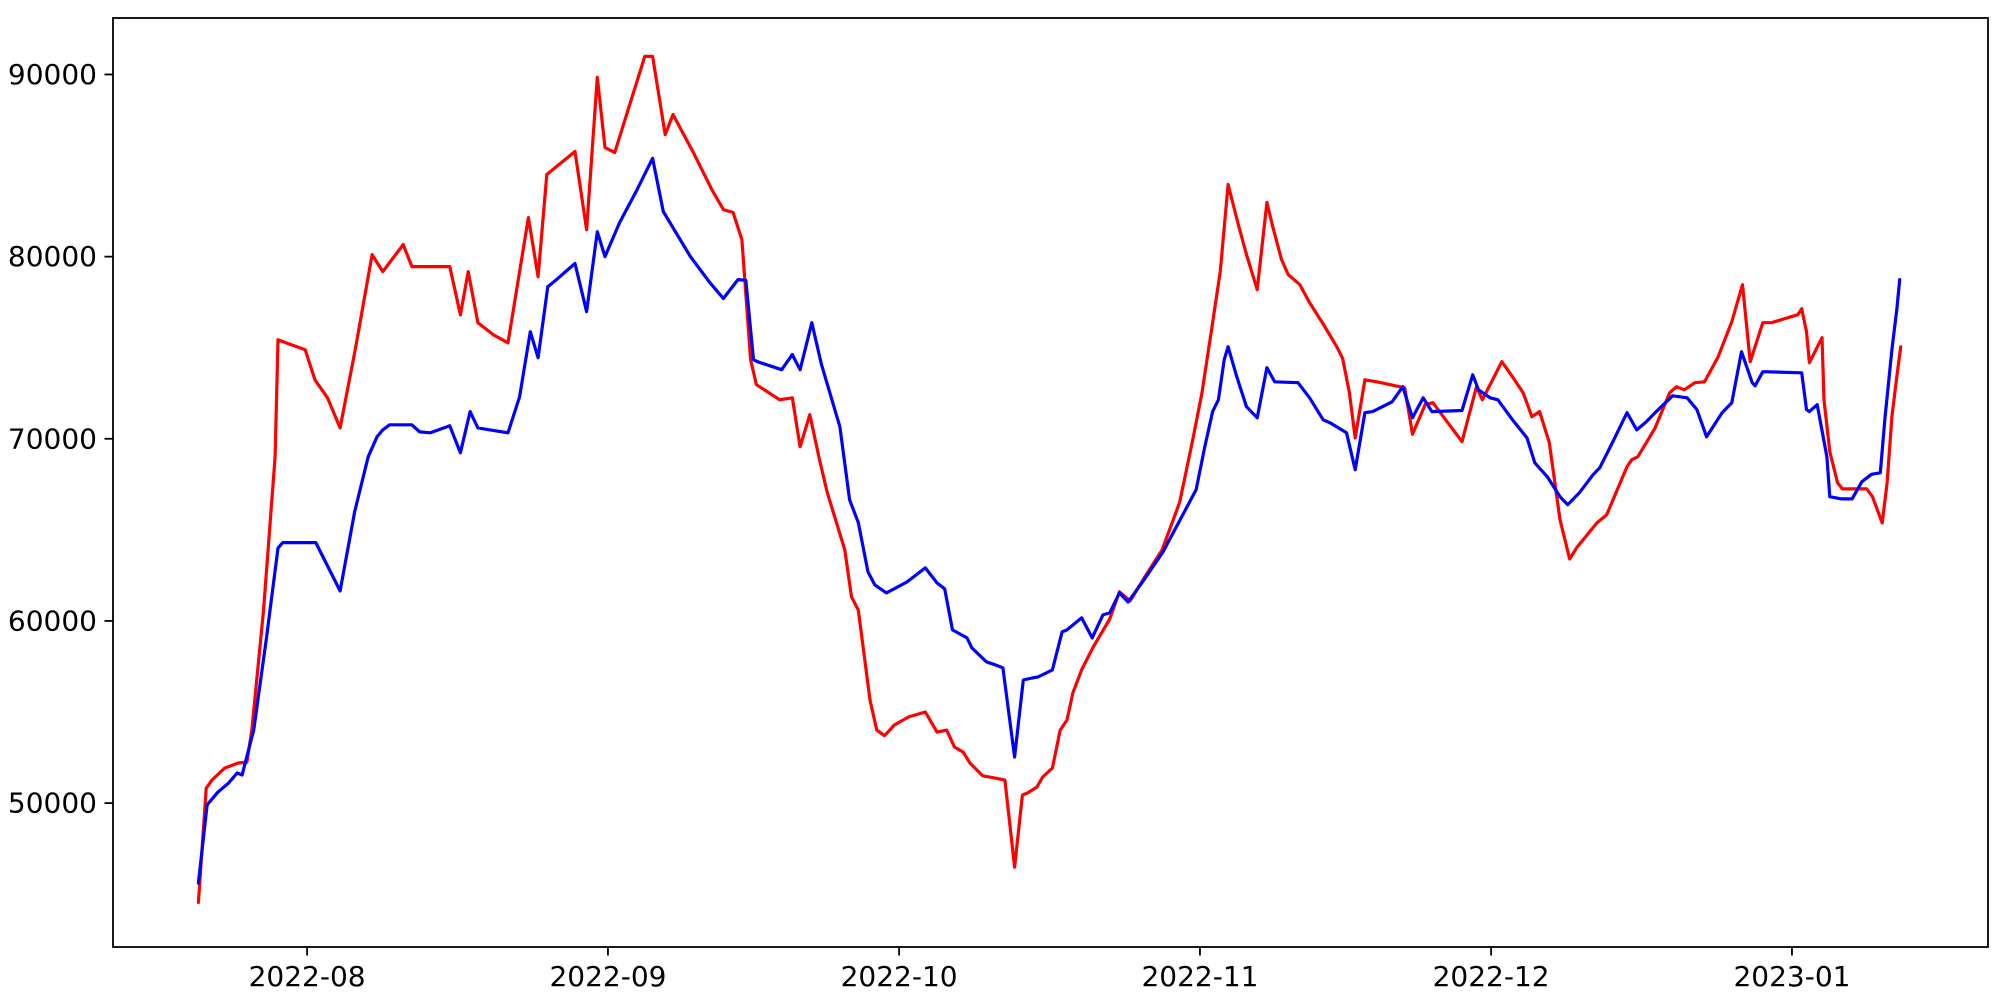  What do you see at coordinates (52, 620) in the screenshot?
I see `y-axis-tick-label: 60000` at bounding box center [52, 620].